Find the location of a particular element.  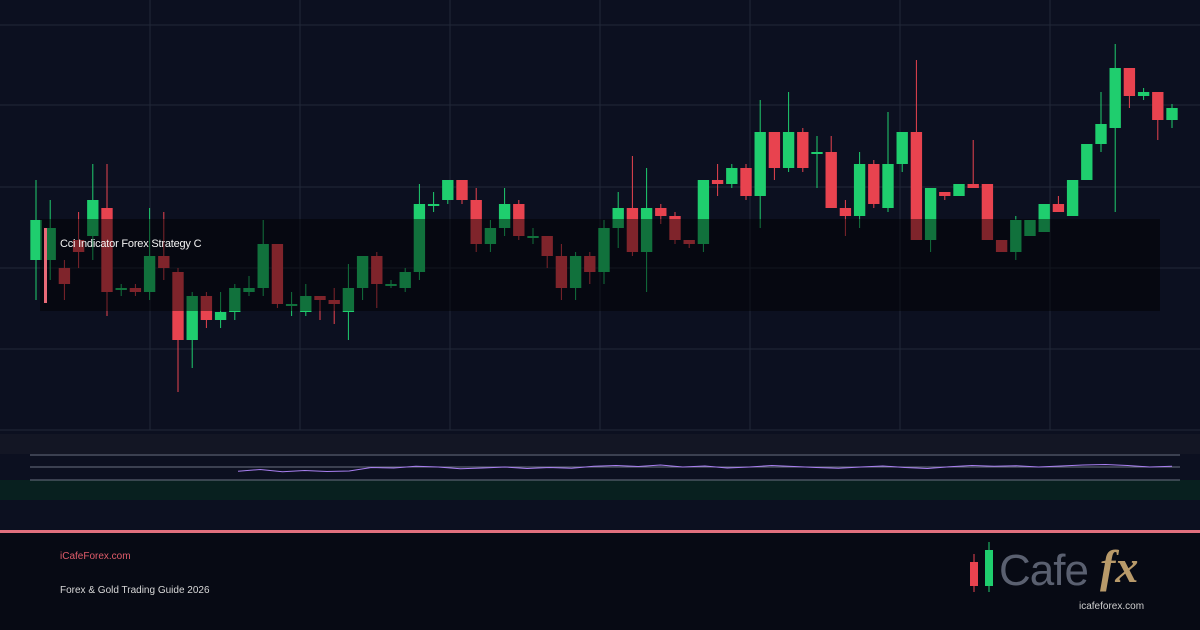

logo-url: icafeforex.com is located at coordinates (1112, 606).